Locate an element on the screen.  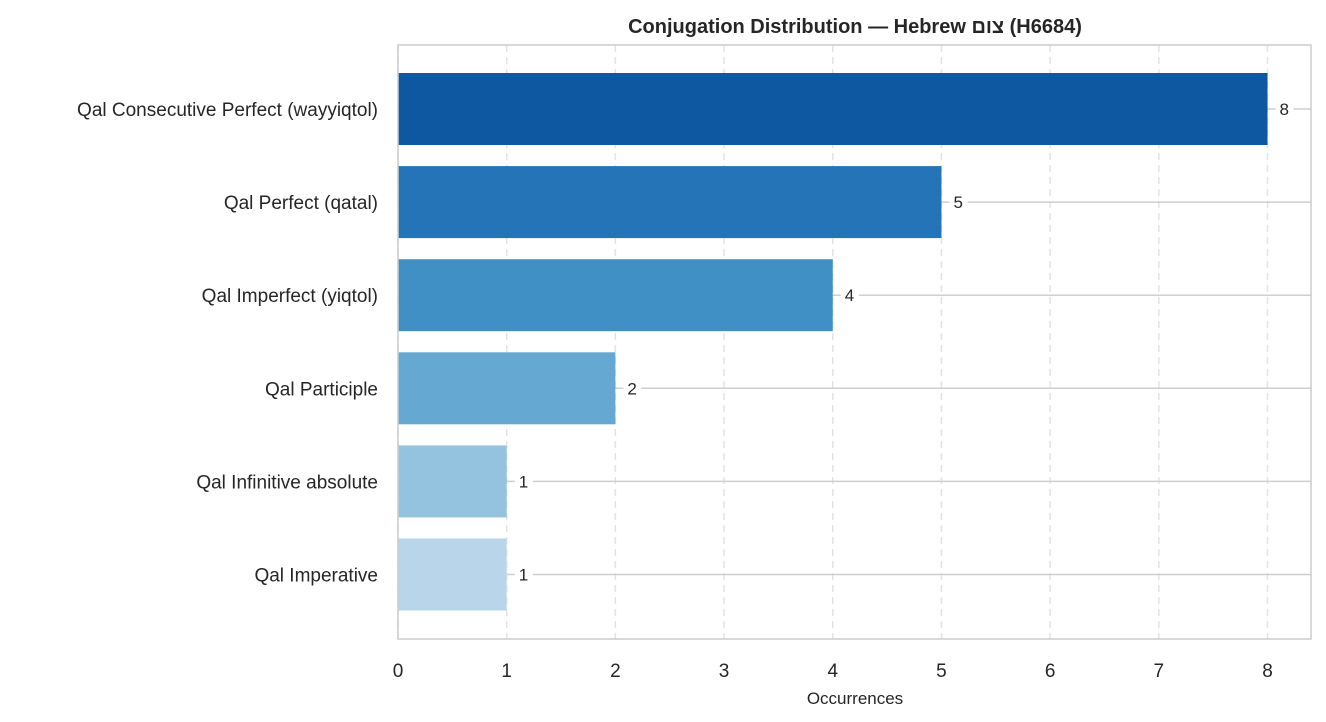
x-tick-label-2: 2 is located at coordinates (615, 671).